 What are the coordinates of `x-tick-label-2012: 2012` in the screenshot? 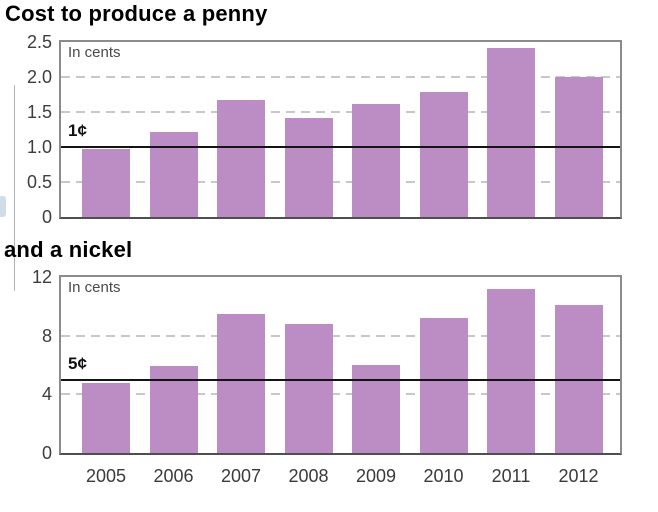 It's located at (578, 476).